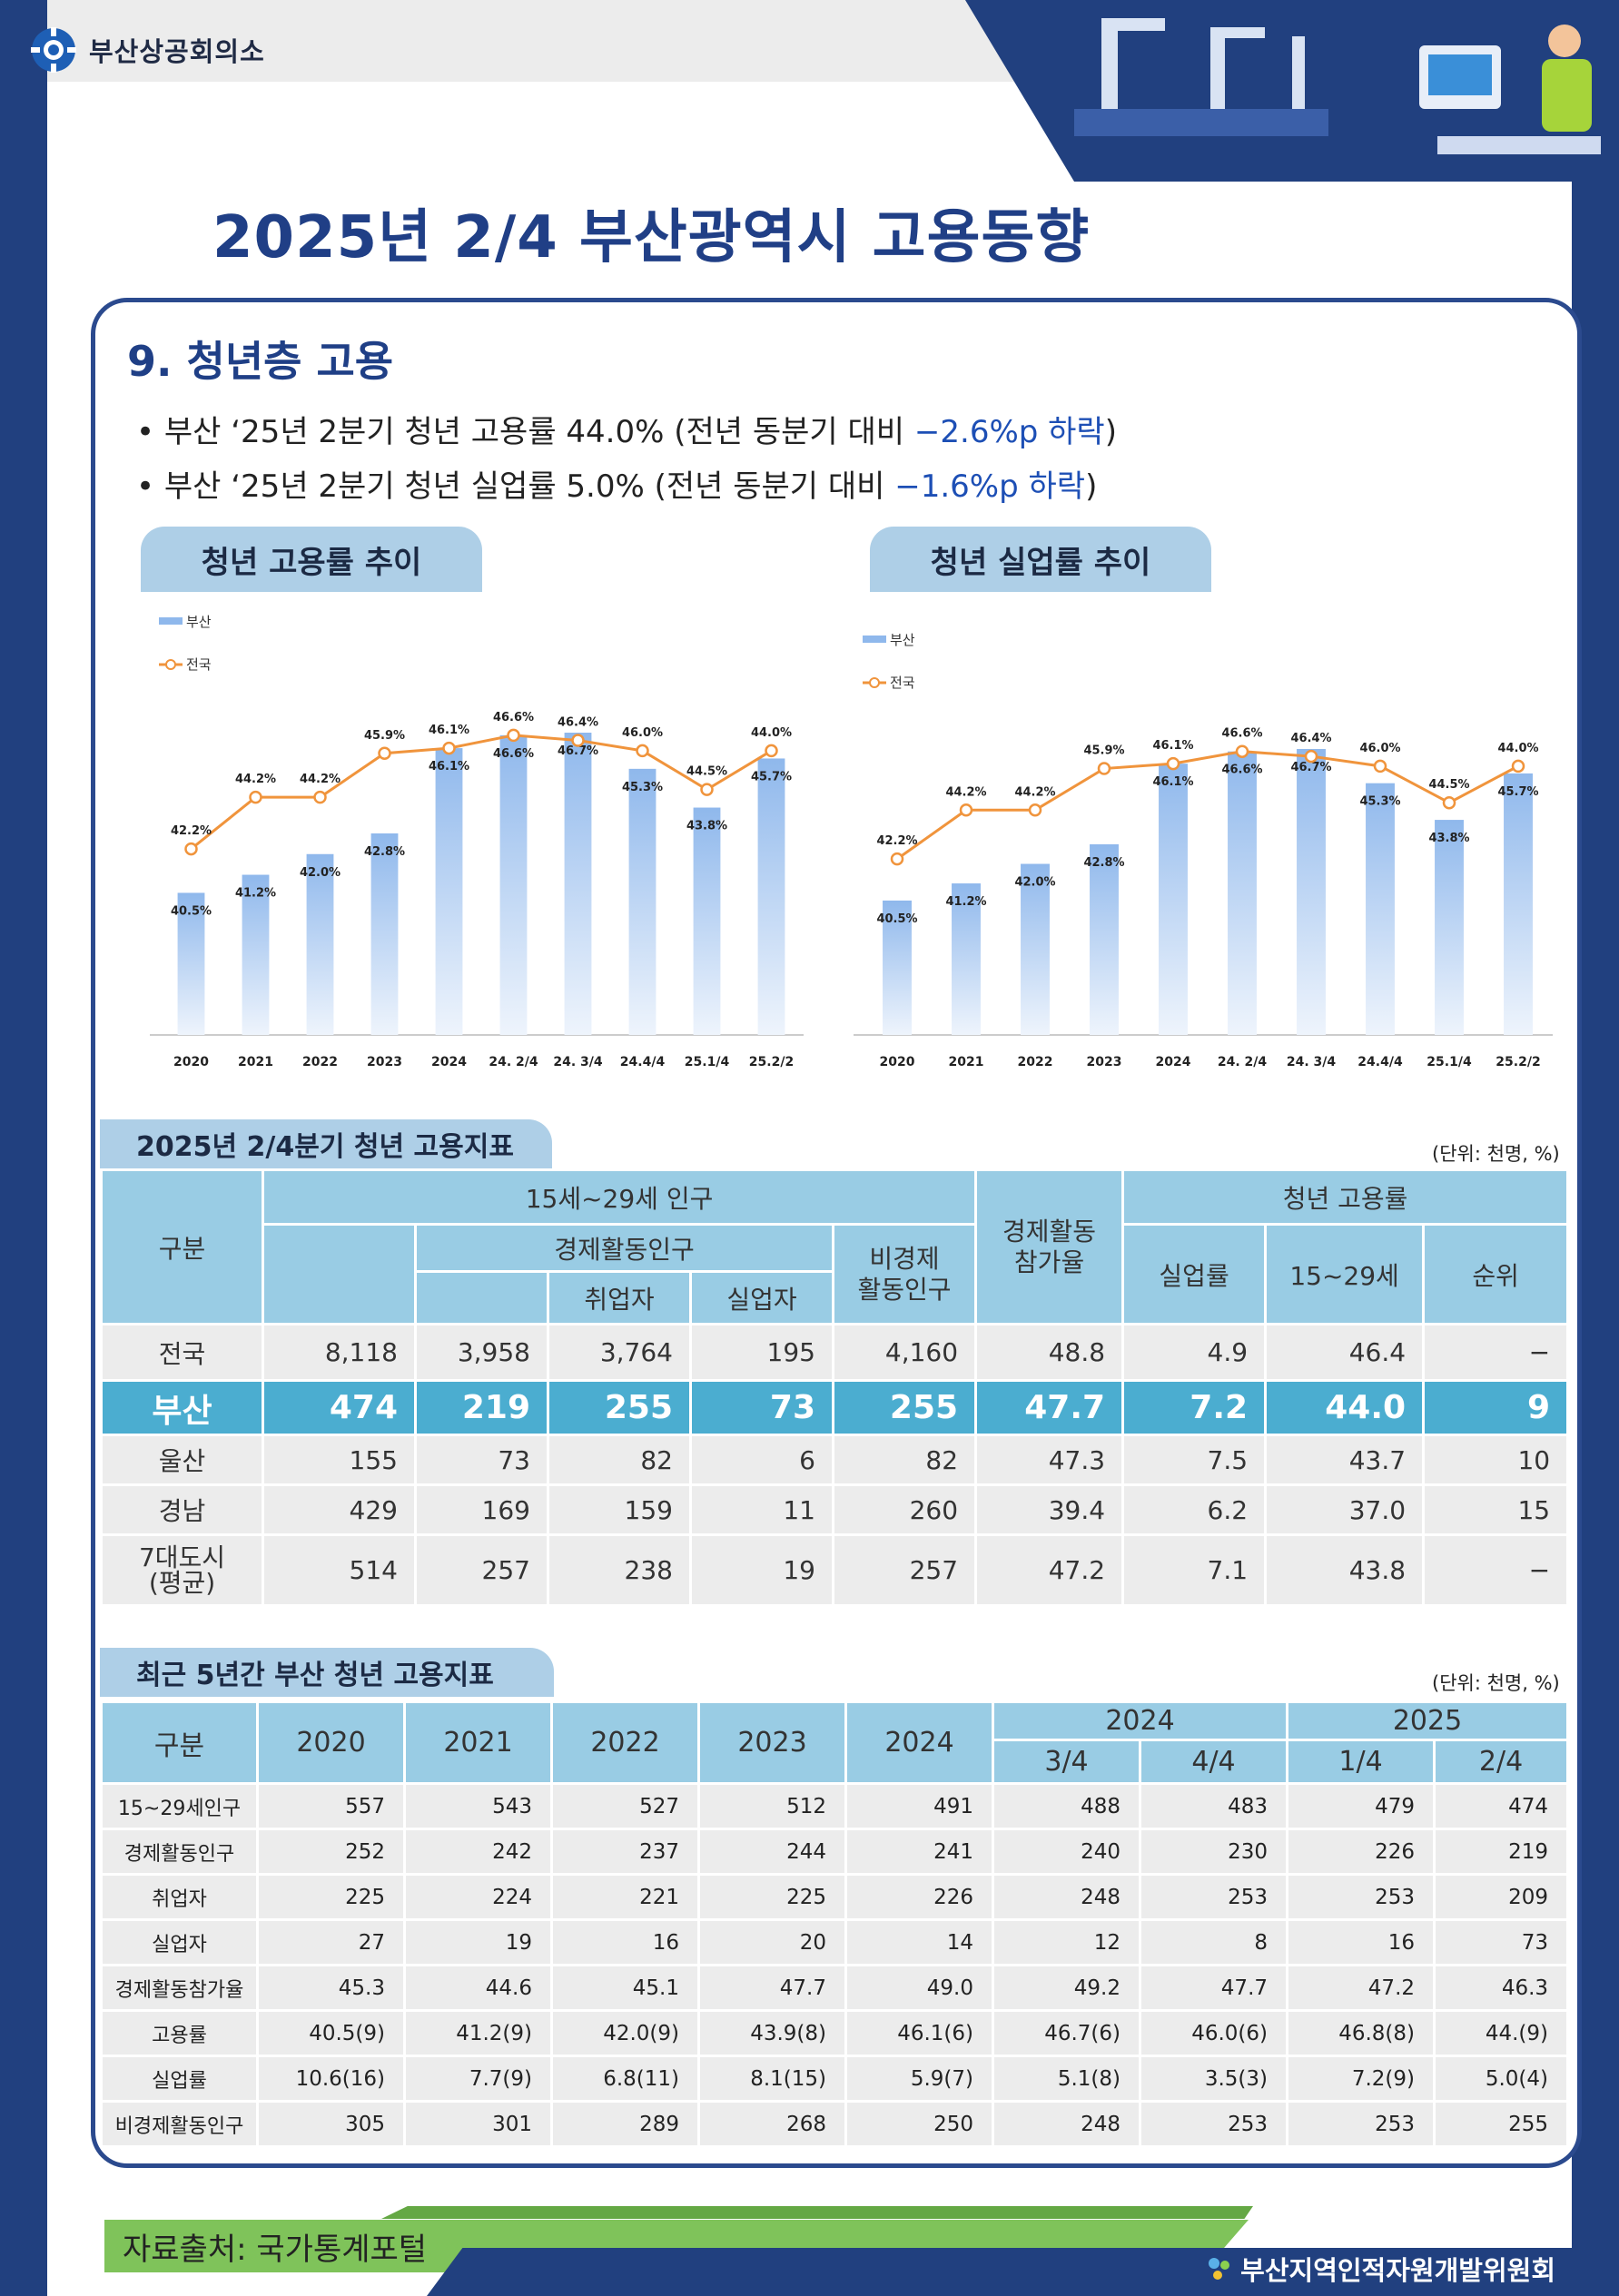  I want to click on table-cell: 43.9(8), so click(772, 2033).